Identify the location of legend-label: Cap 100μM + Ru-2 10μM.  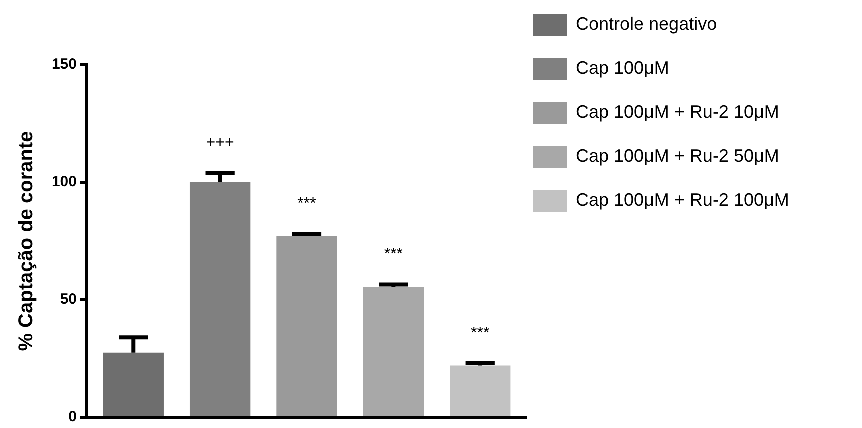
(678, 112).